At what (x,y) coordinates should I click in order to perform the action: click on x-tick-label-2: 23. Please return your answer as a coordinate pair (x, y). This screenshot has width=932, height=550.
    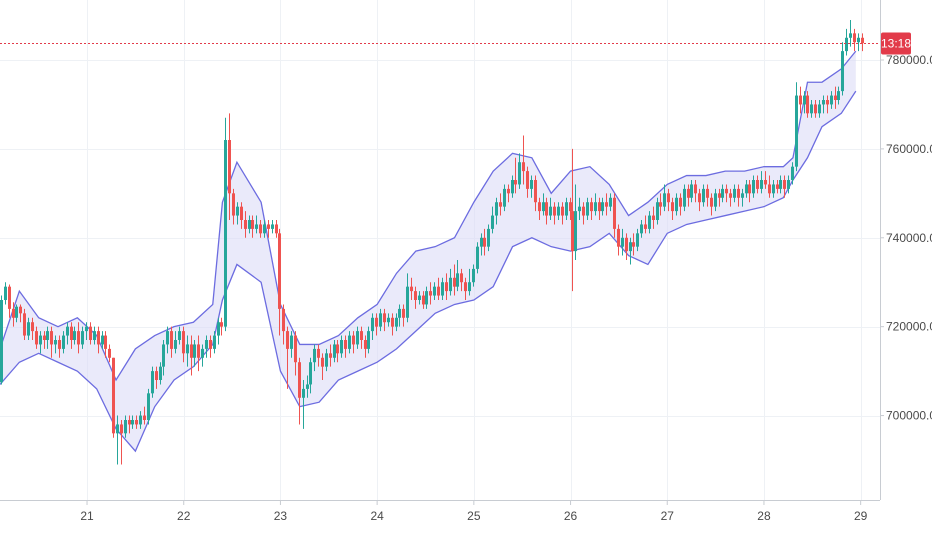
    Looking at the image, I should click on (281, 516).